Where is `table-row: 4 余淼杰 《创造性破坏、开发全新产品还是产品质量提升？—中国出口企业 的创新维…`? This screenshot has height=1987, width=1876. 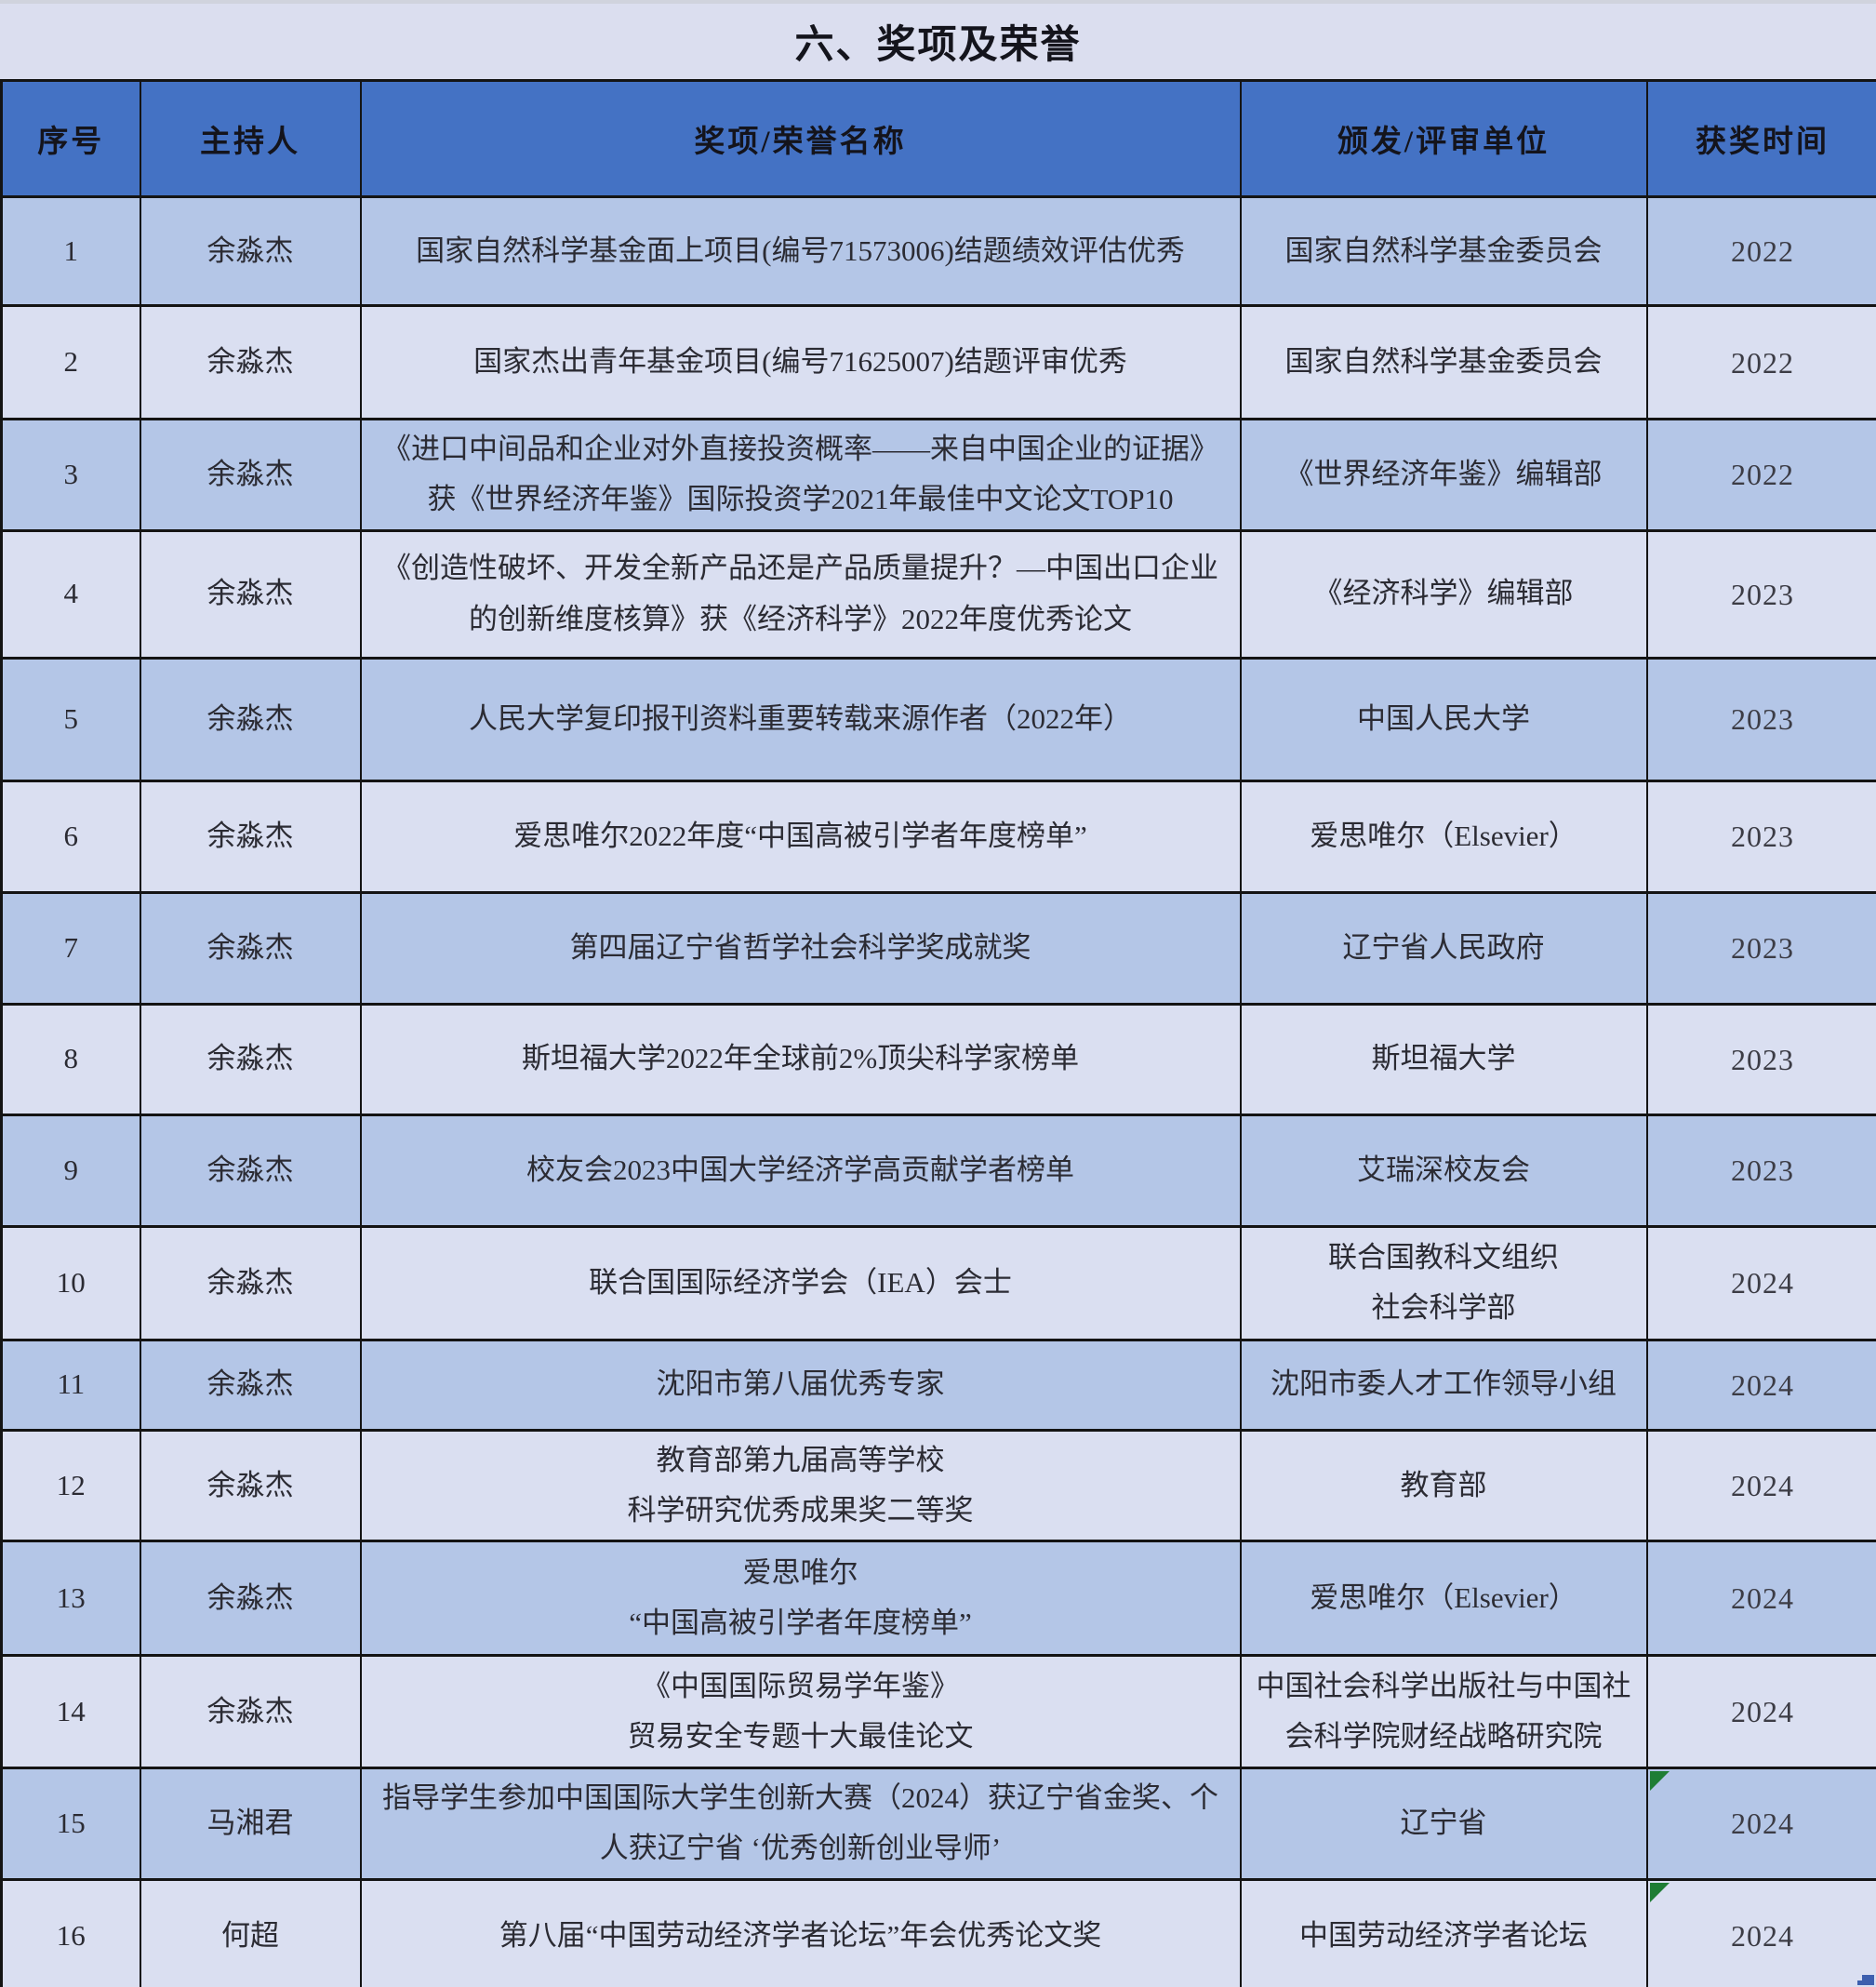
table-row: 4 余淼杰 《创造性破坏、开发全新产品还是产品质量提升？—中国出口企业 的创新维… is located at coordinates (938, 594).